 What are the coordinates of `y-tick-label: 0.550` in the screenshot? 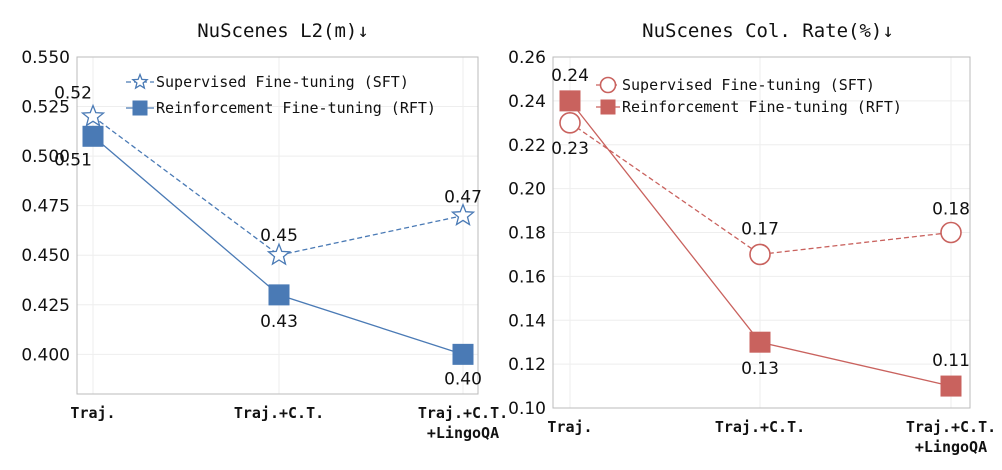 It's located at (45, 58).